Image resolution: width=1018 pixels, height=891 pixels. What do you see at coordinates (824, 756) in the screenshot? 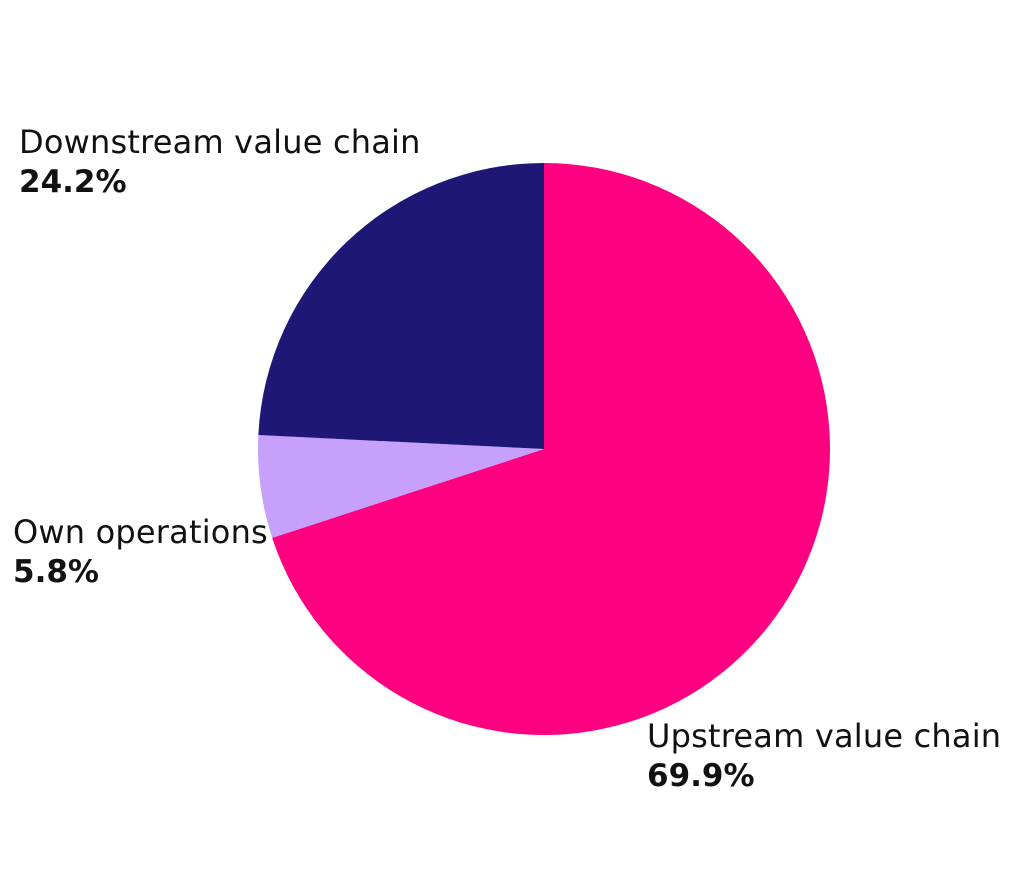
I see `label-upstream-value-chain: Upstream value chain 69.9%` at bounding box center [824, 756].